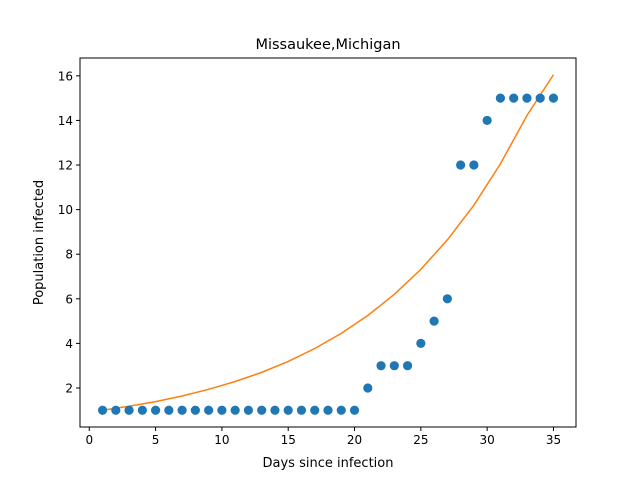  Describe the element at coordinates (89, 440) in the screenshot. I see `x-tick-label: 0` at that location.